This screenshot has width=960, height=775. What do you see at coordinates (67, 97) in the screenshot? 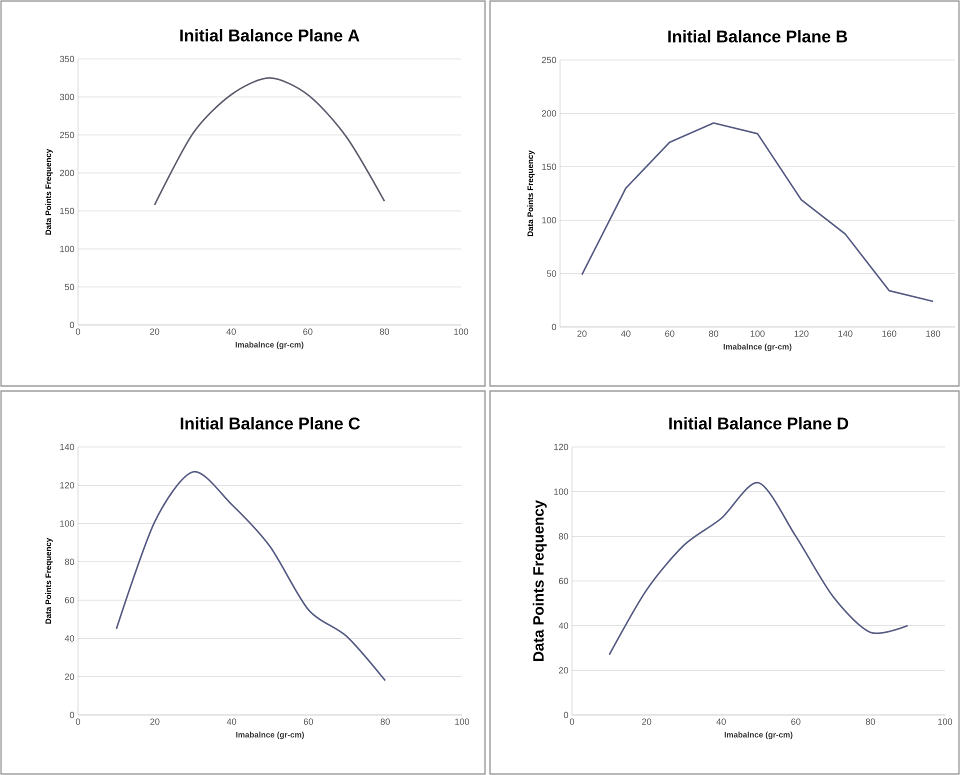
I see `y-tick-label: 300` at bounding box center [67, 97].